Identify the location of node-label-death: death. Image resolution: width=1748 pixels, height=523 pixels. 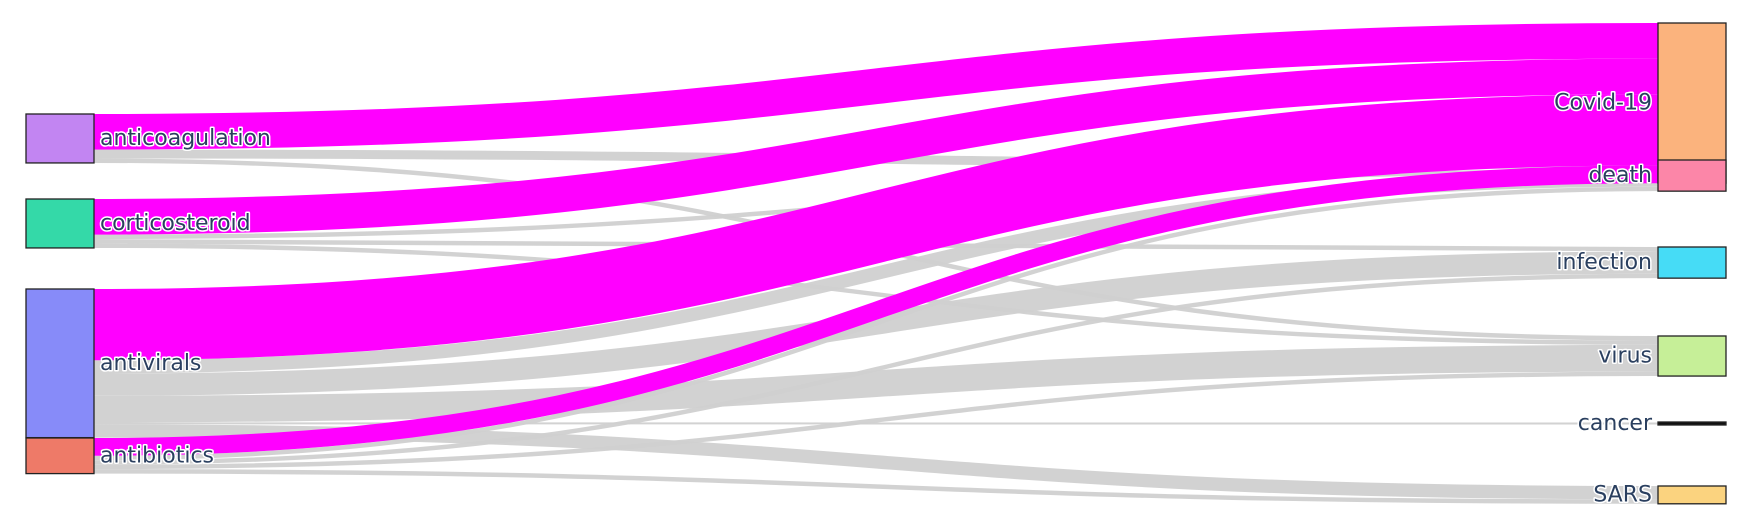
(1620, 175).